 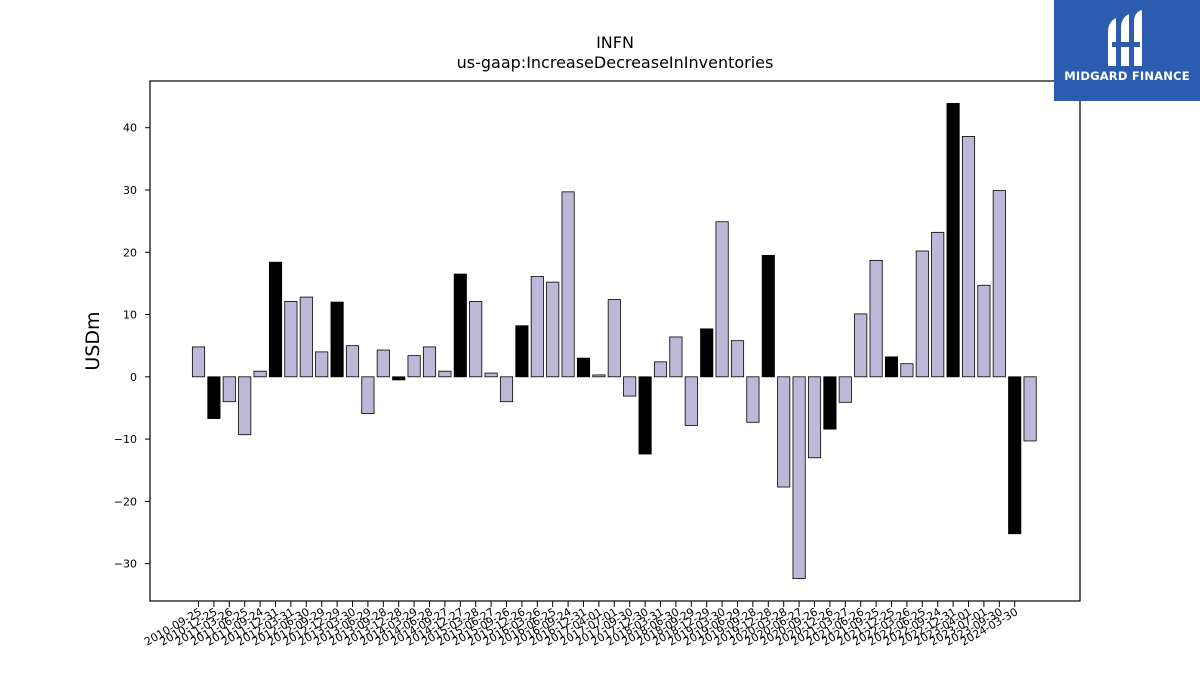 What do you see at coordinates (615, 42) in the screenshot?
I see `chart-title: INFN` at bounding box center [615, 42].